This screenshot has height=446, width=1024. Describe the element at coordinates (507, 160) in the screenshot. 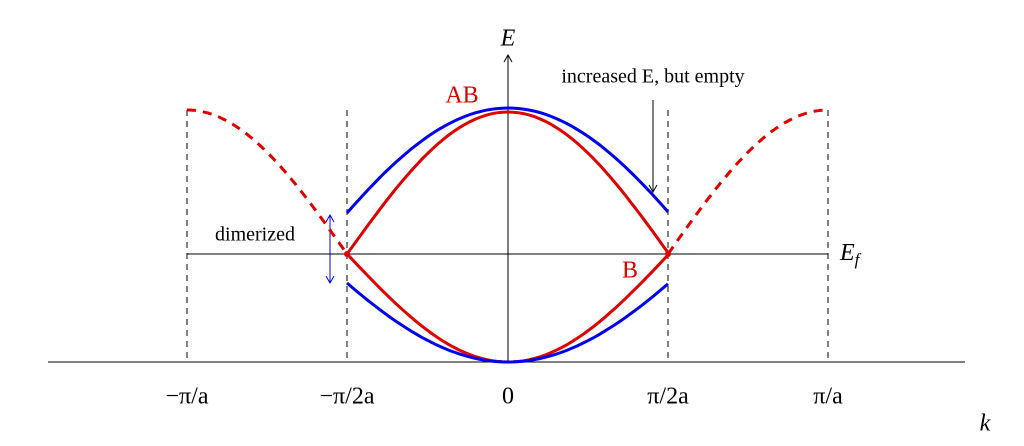

I see `blue-upper-band` at that location.